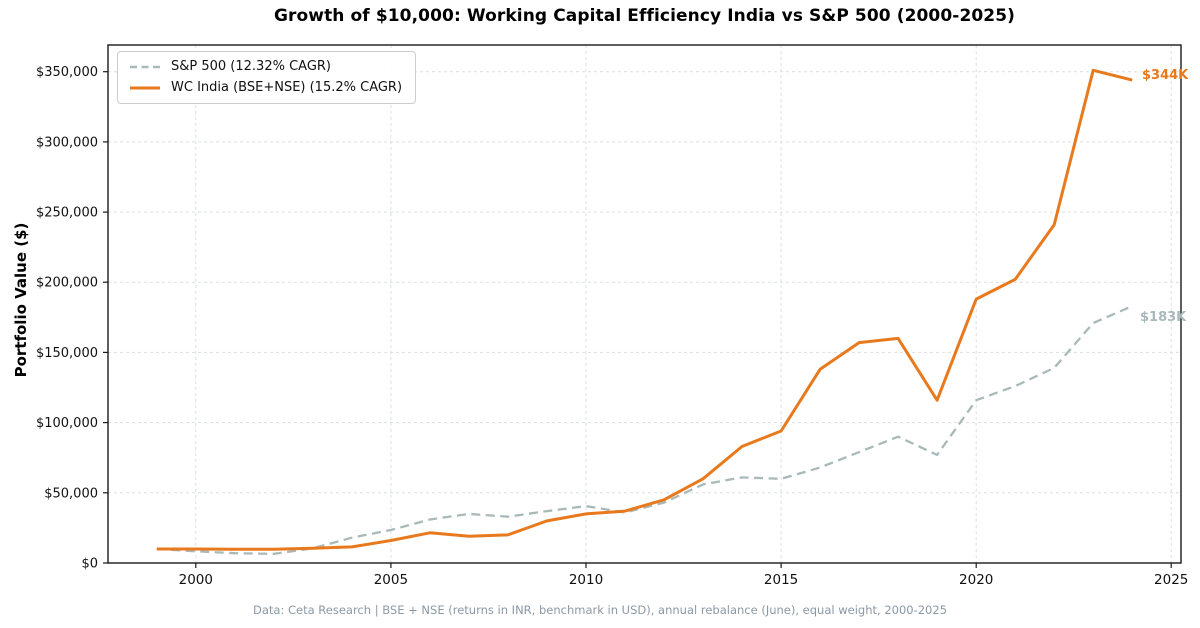 This screenshot has height=628, width=1200. I want to click on solid-line-icon, so click(145, 88).